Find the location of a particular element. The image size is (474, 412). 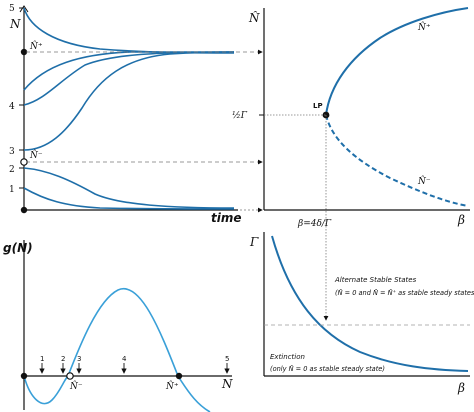

n-minus-root-open-dot is located at coordinates (70, 376).